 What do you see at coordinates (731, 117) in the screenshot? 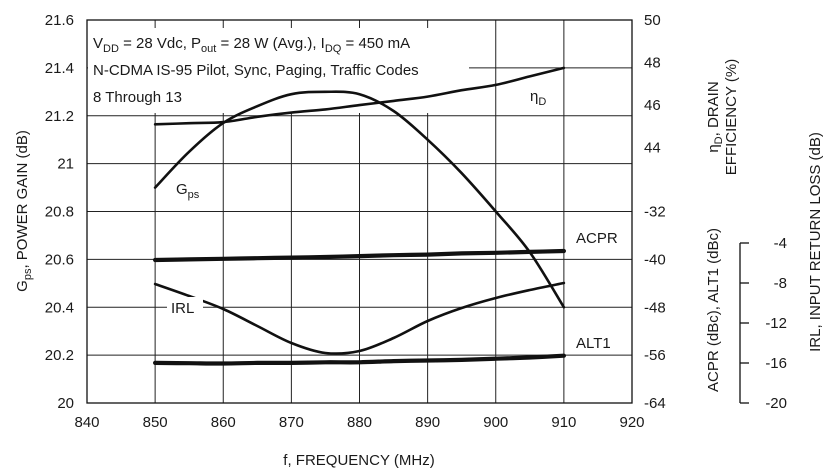
I see `right-upper-axis-title-line2: EFFICIENCY (%)` at bounding box center [731, 117].